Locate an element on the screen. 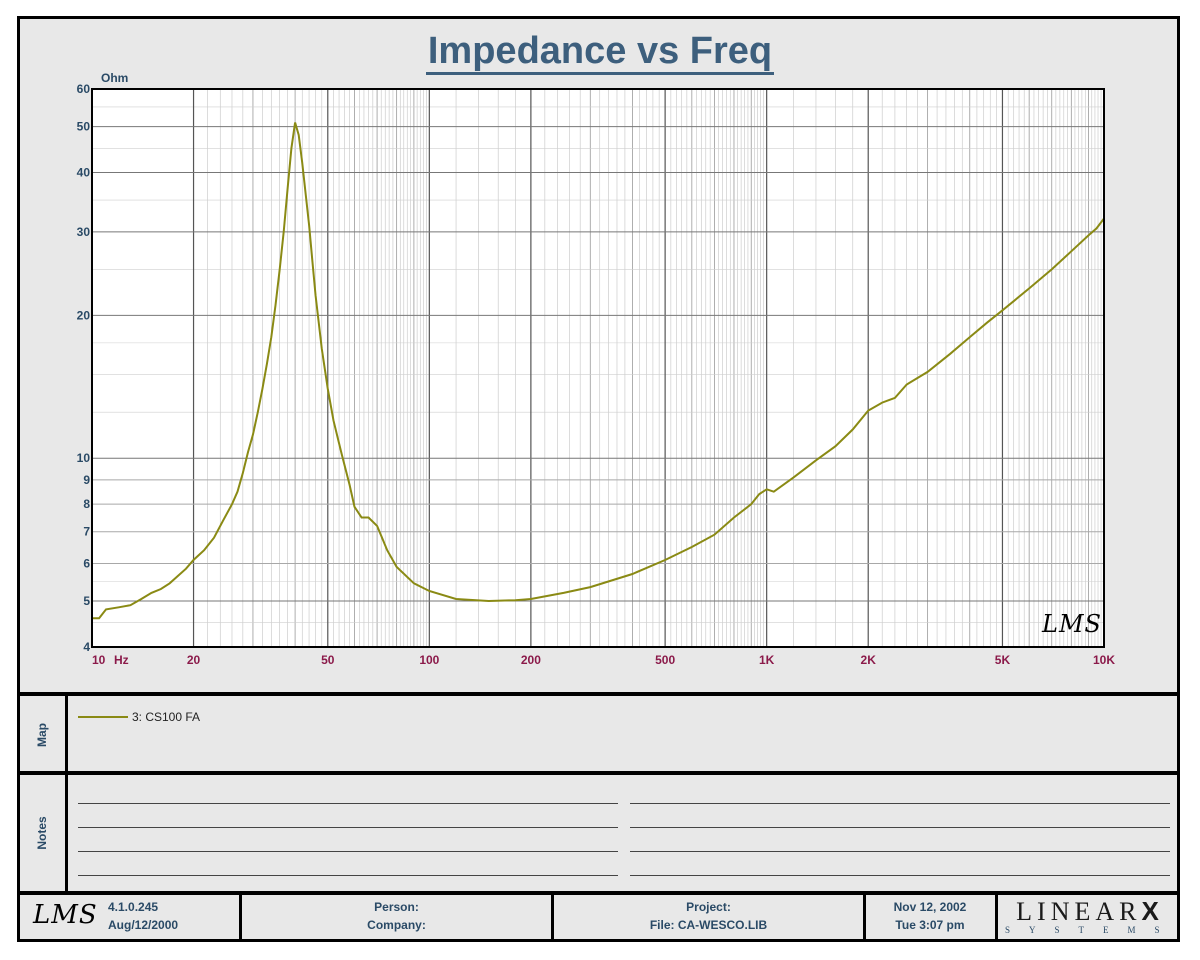 The width and height of the screenshot is (1200, 960). y-tick-label: 9 is located at coordinates (86, 480).